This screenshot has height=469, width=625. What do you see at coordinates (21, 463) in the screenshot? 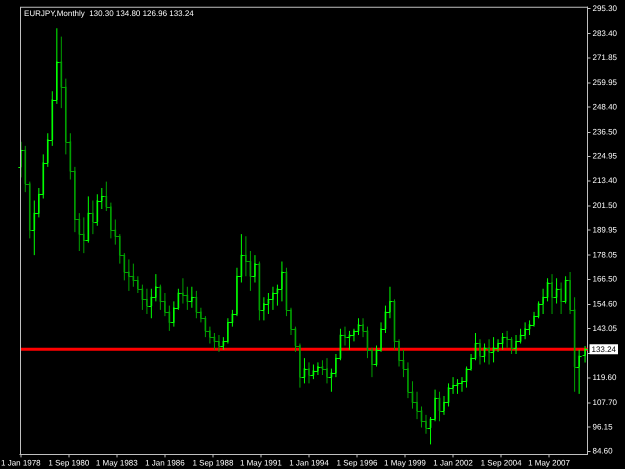
I see `x-tick-label: 1 Jan 1978` at bounding box center [21, 463].